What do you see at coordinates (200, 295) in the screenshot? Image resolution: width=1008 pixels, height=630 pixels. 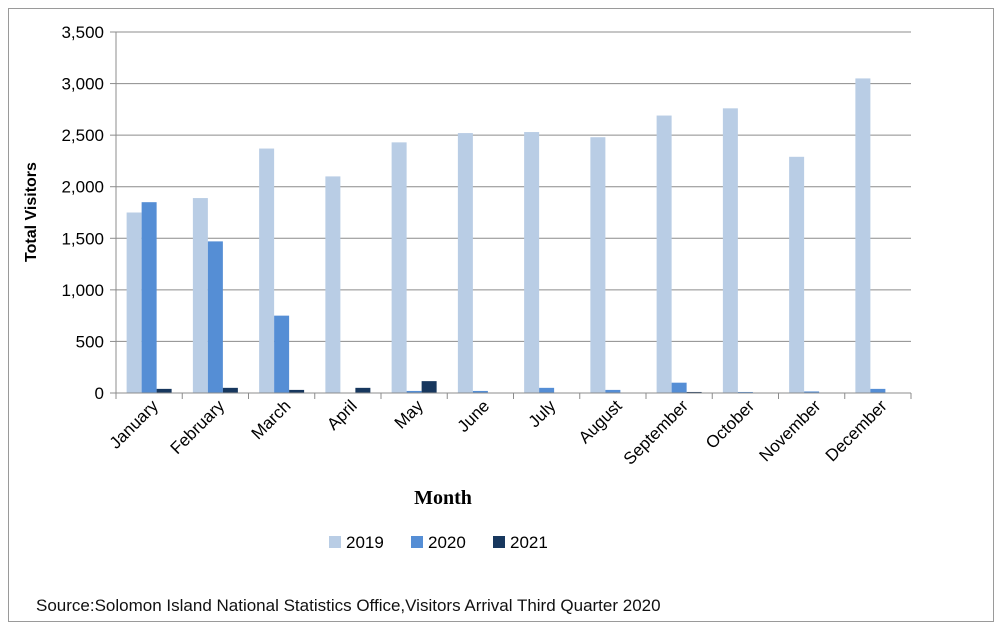 I see `bar-2019-february` at bounding box center [200, 295].